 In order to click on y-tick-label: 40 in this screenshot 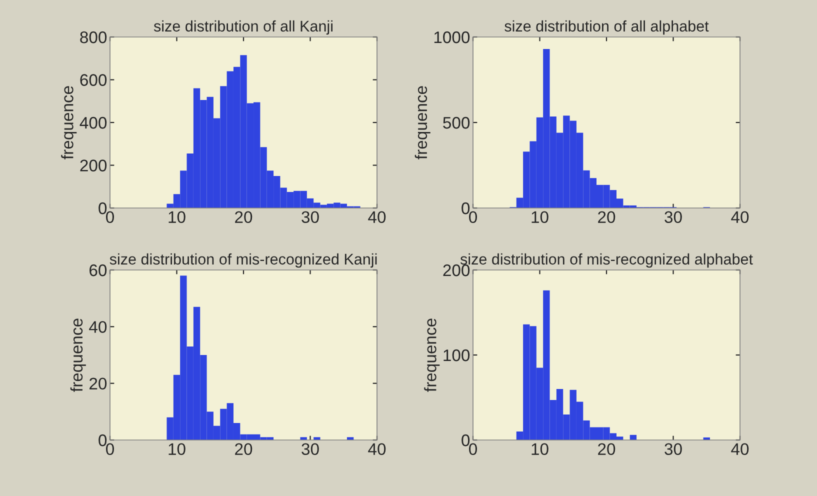, I will do `click(98, 327)`.